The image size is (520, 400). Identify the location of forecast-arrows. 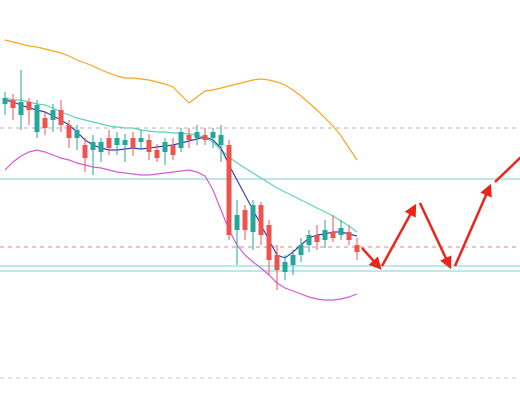
(440, 213).